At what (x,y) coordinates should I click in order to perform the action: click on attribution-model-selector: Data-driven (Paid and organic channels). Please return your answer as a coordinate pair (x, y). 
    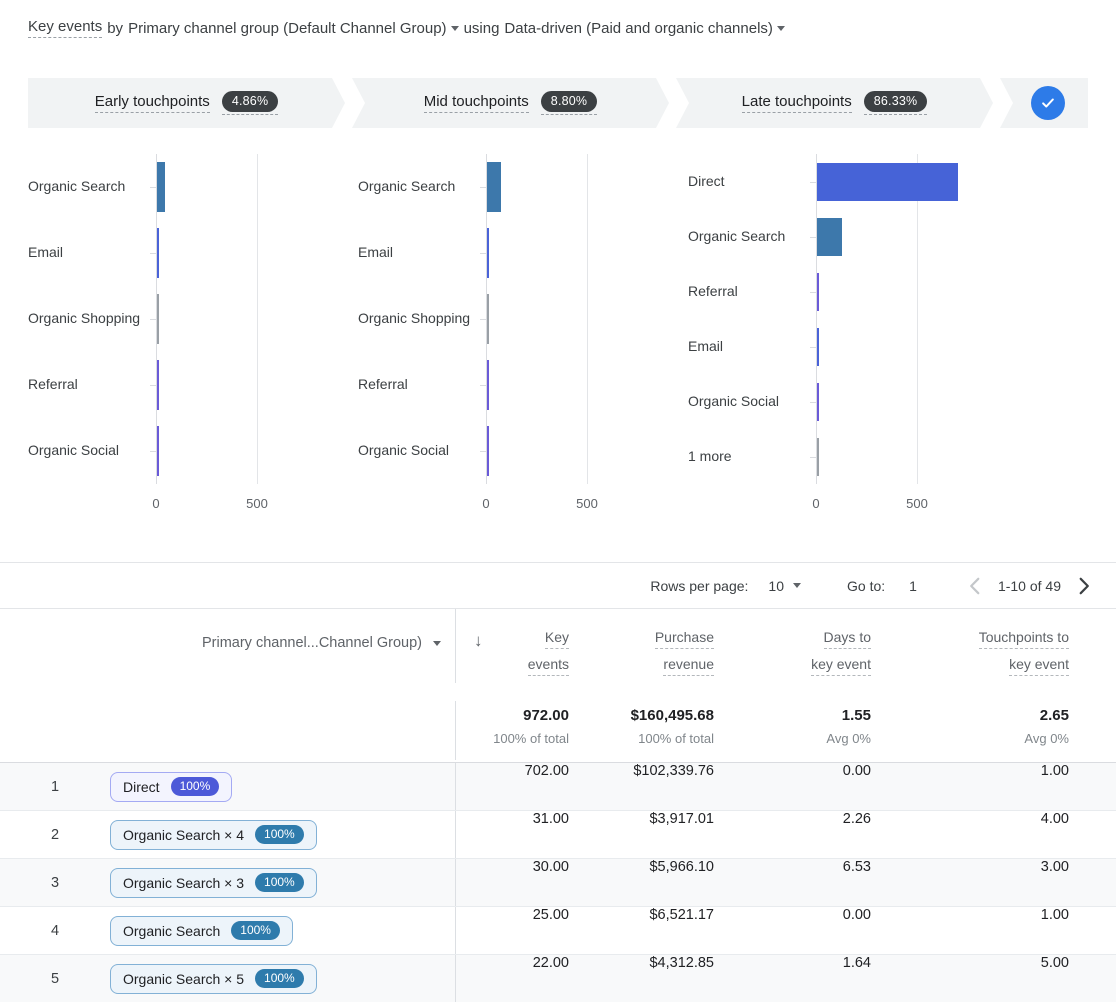
    Looking at the image, I should click on (638, 28).